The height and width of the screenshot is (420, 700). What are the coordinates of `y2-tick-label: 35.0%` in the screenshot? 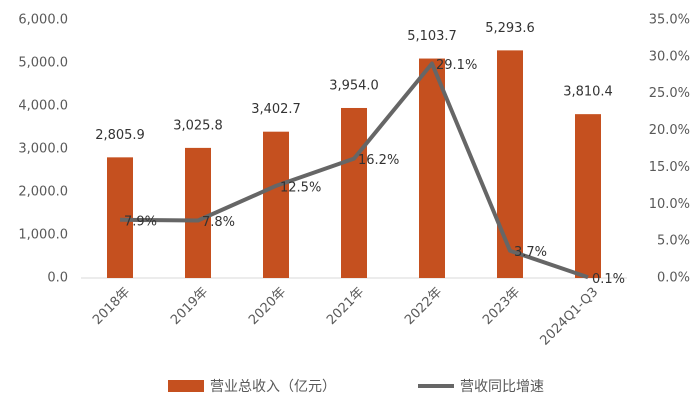 It's located at (669, 20).